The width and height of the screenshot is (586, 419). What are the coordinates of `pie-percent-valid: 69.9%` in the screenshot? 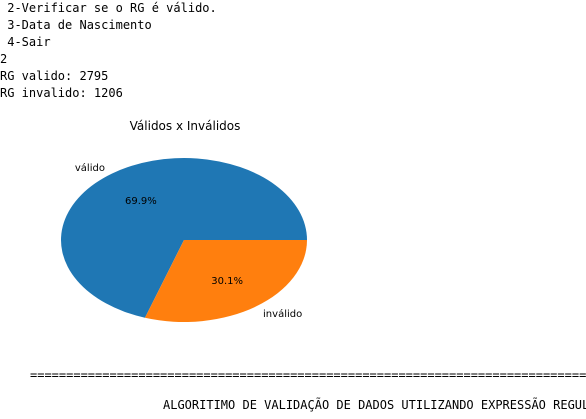 It's located at (141, 201).